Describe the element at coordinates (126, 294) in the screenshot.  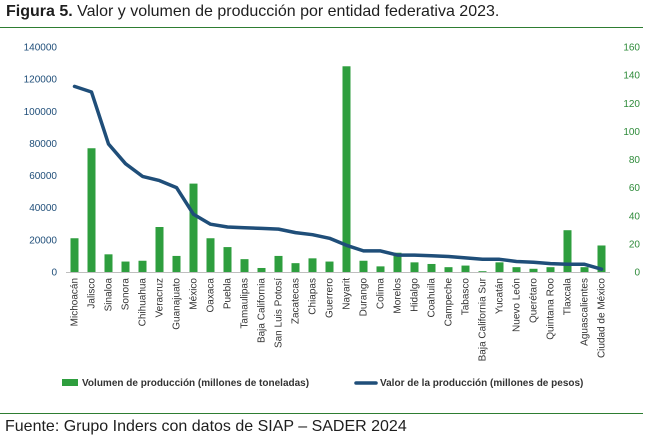
I see `x-category-label: Sonora` at that location.